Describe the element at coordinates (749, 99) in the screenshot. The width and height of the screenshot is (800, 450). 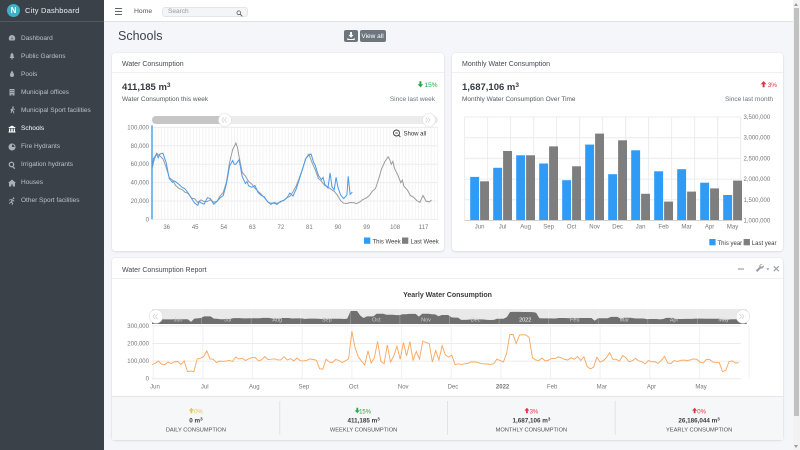
I see `svg-text: Since last month` at that location.